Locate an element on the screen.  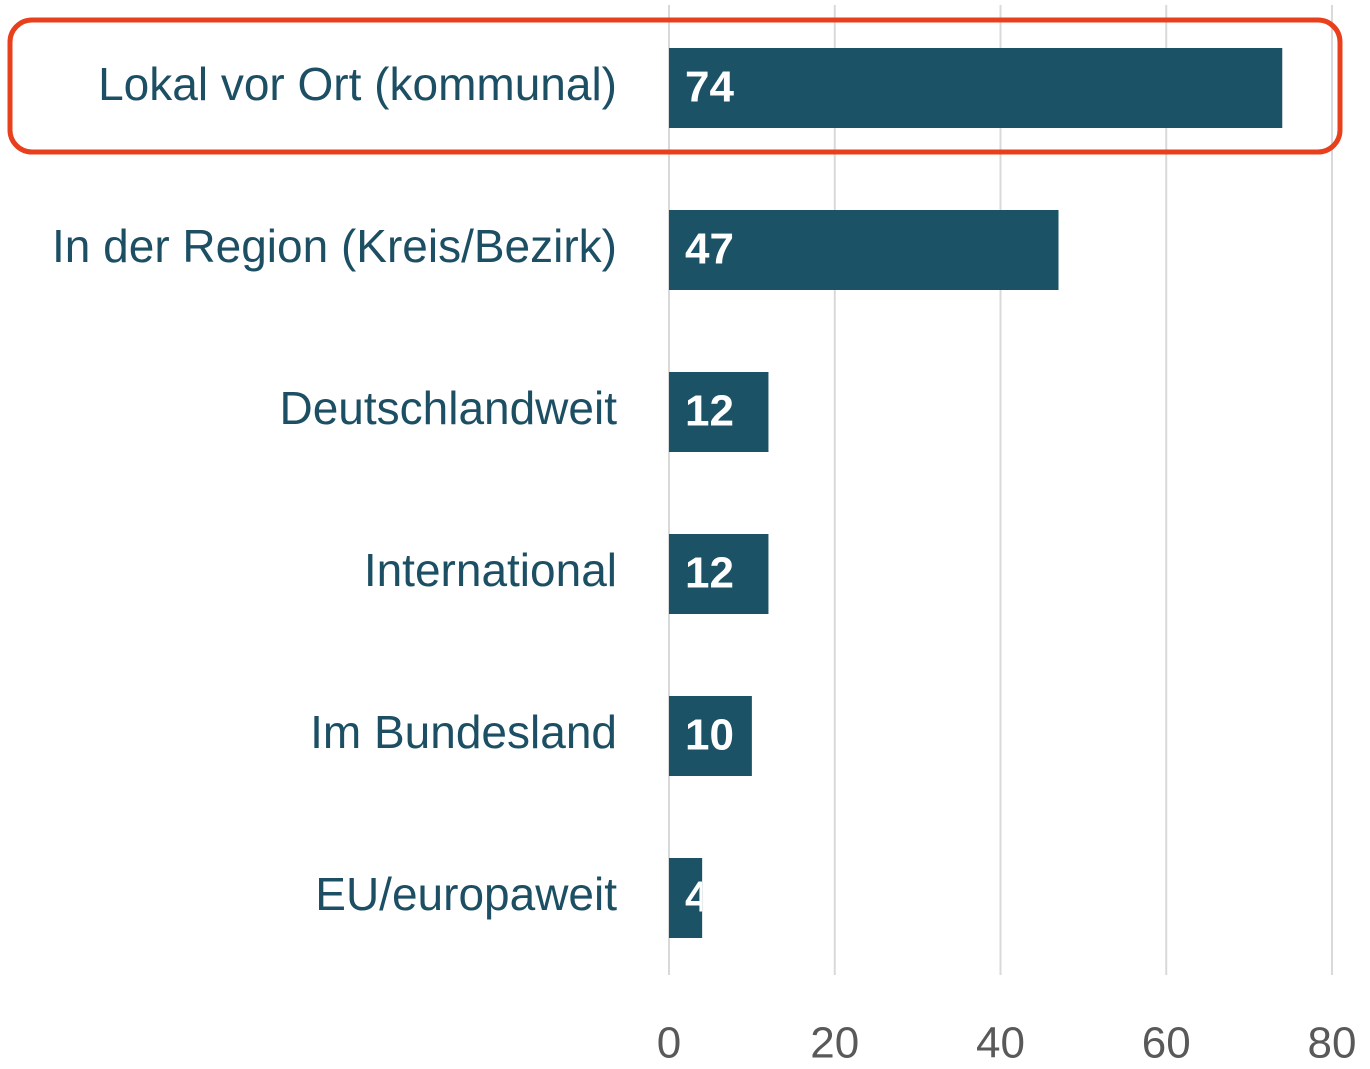
y-tick-label: EU/europaweit is located at coordinates (466, 894).